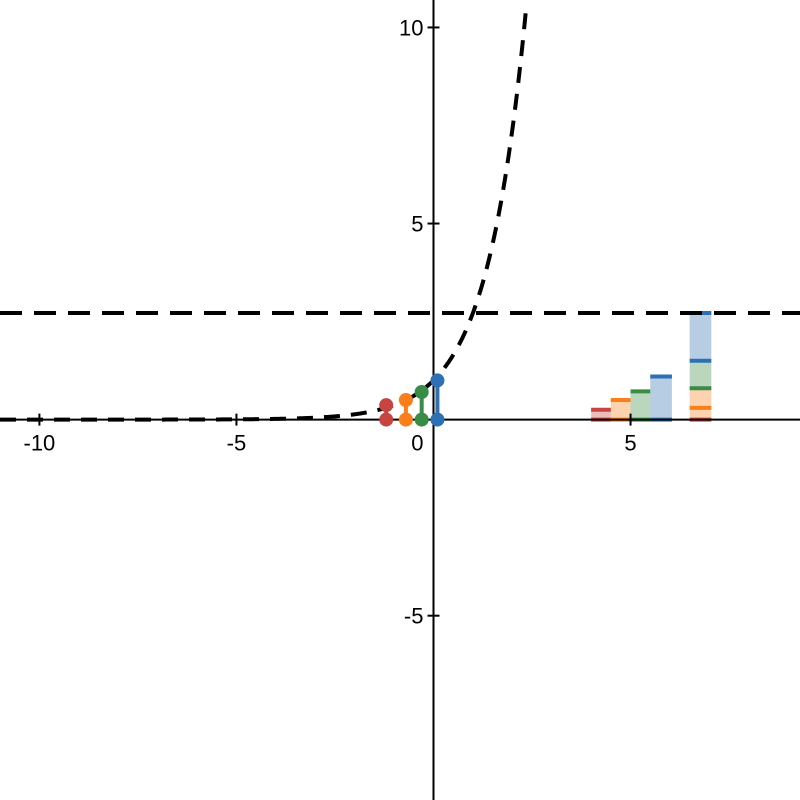 The width and height of the screenshot is (800, 800). I want to click on shapes-layer, so click(651, 366).